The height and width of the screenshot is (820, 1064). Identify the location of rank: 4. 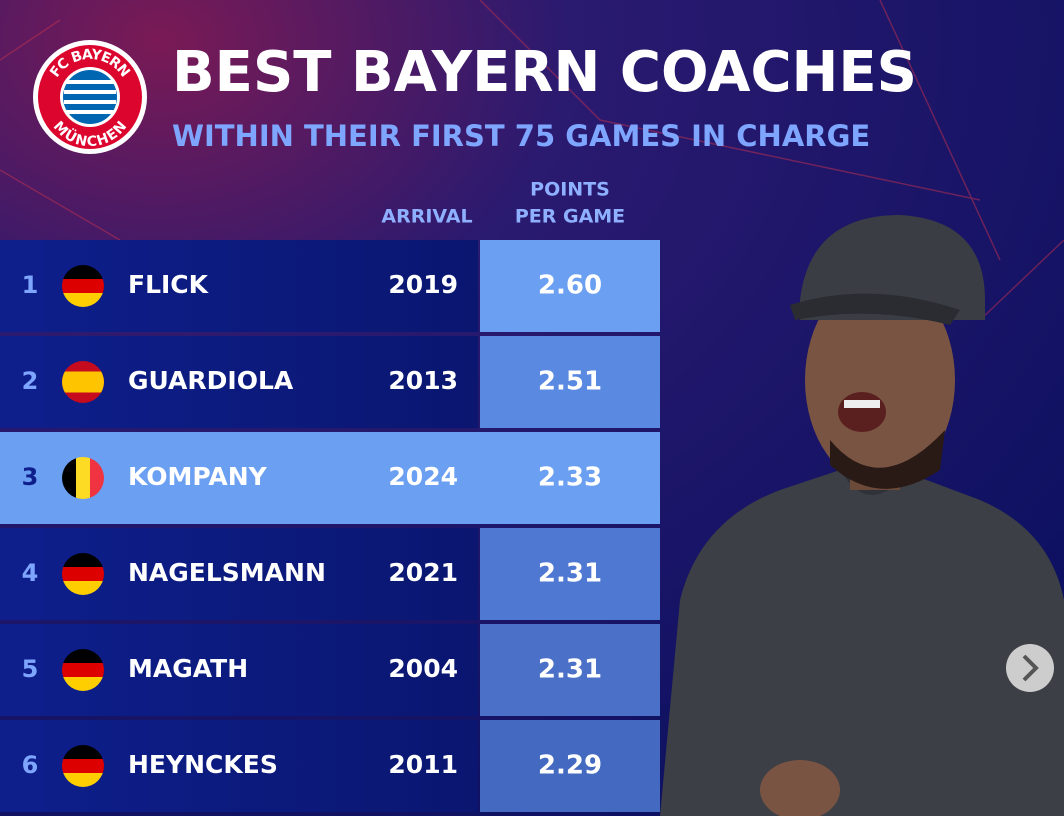
(30, 573).